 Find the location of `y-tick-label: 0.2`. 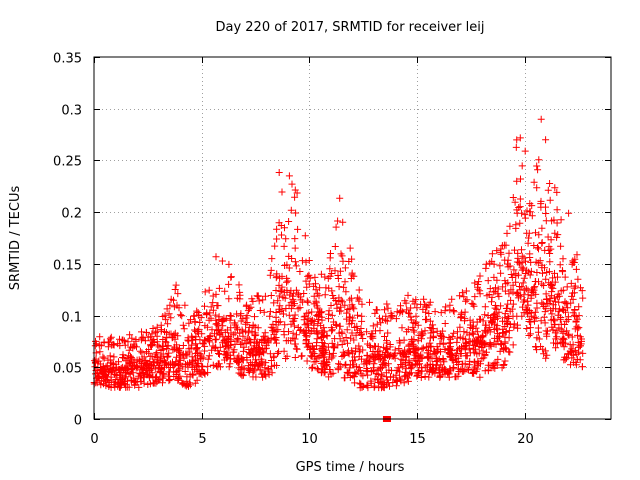

y-tick-label: 0.2 is located at coordinates (71, 214).